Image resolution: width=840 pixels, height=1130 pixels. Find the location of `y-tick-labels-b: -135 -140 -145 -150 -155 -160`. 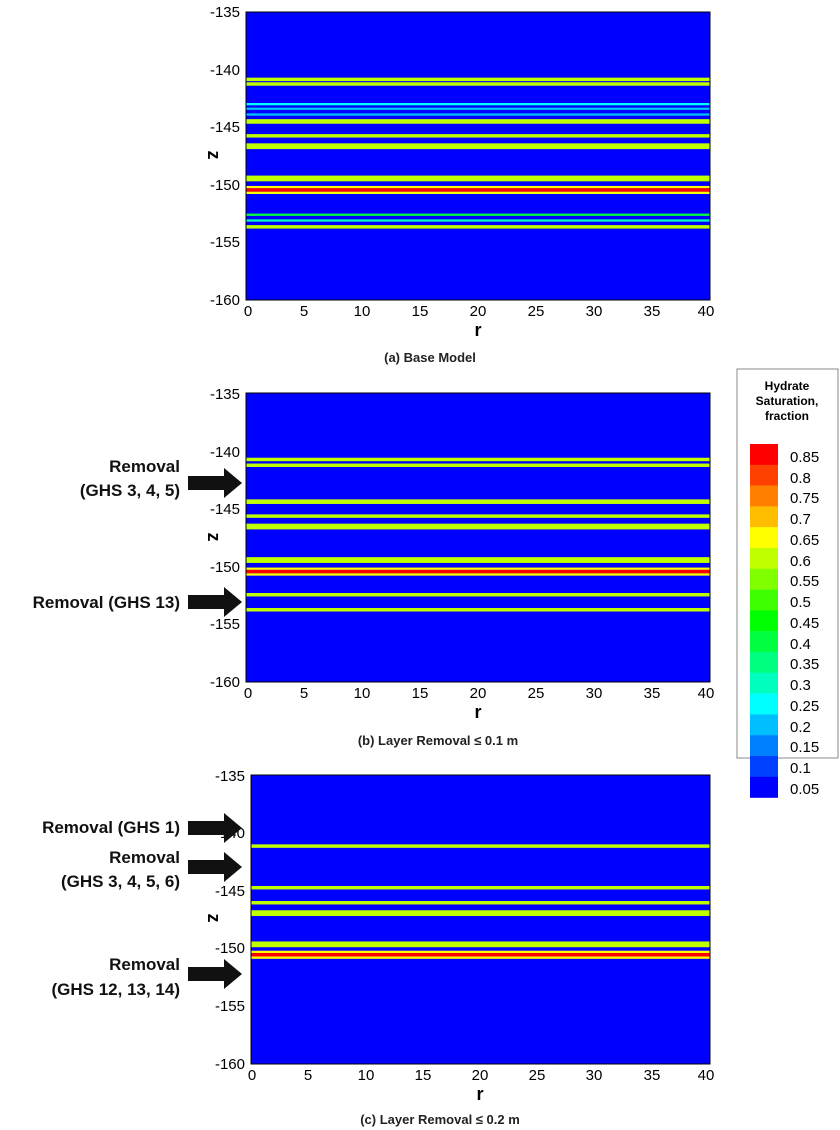

y-tick-labels-b: -135 -140 -145 -150 -155 -160 is located at coordinates (225, 538).